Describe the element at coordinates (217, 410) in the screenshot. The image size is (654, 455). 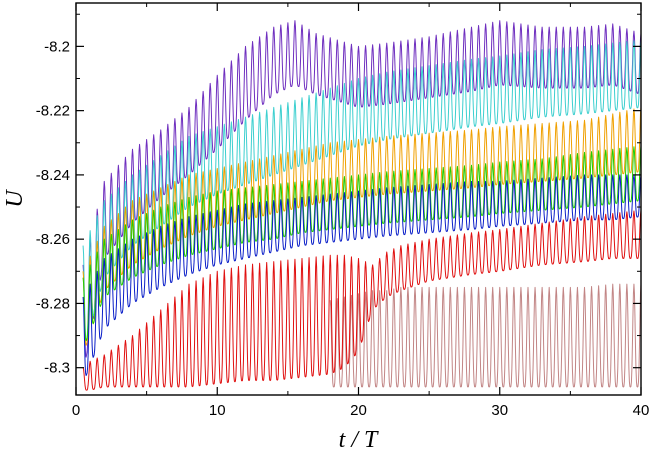
I see `x-tick-label: 10` at that location.